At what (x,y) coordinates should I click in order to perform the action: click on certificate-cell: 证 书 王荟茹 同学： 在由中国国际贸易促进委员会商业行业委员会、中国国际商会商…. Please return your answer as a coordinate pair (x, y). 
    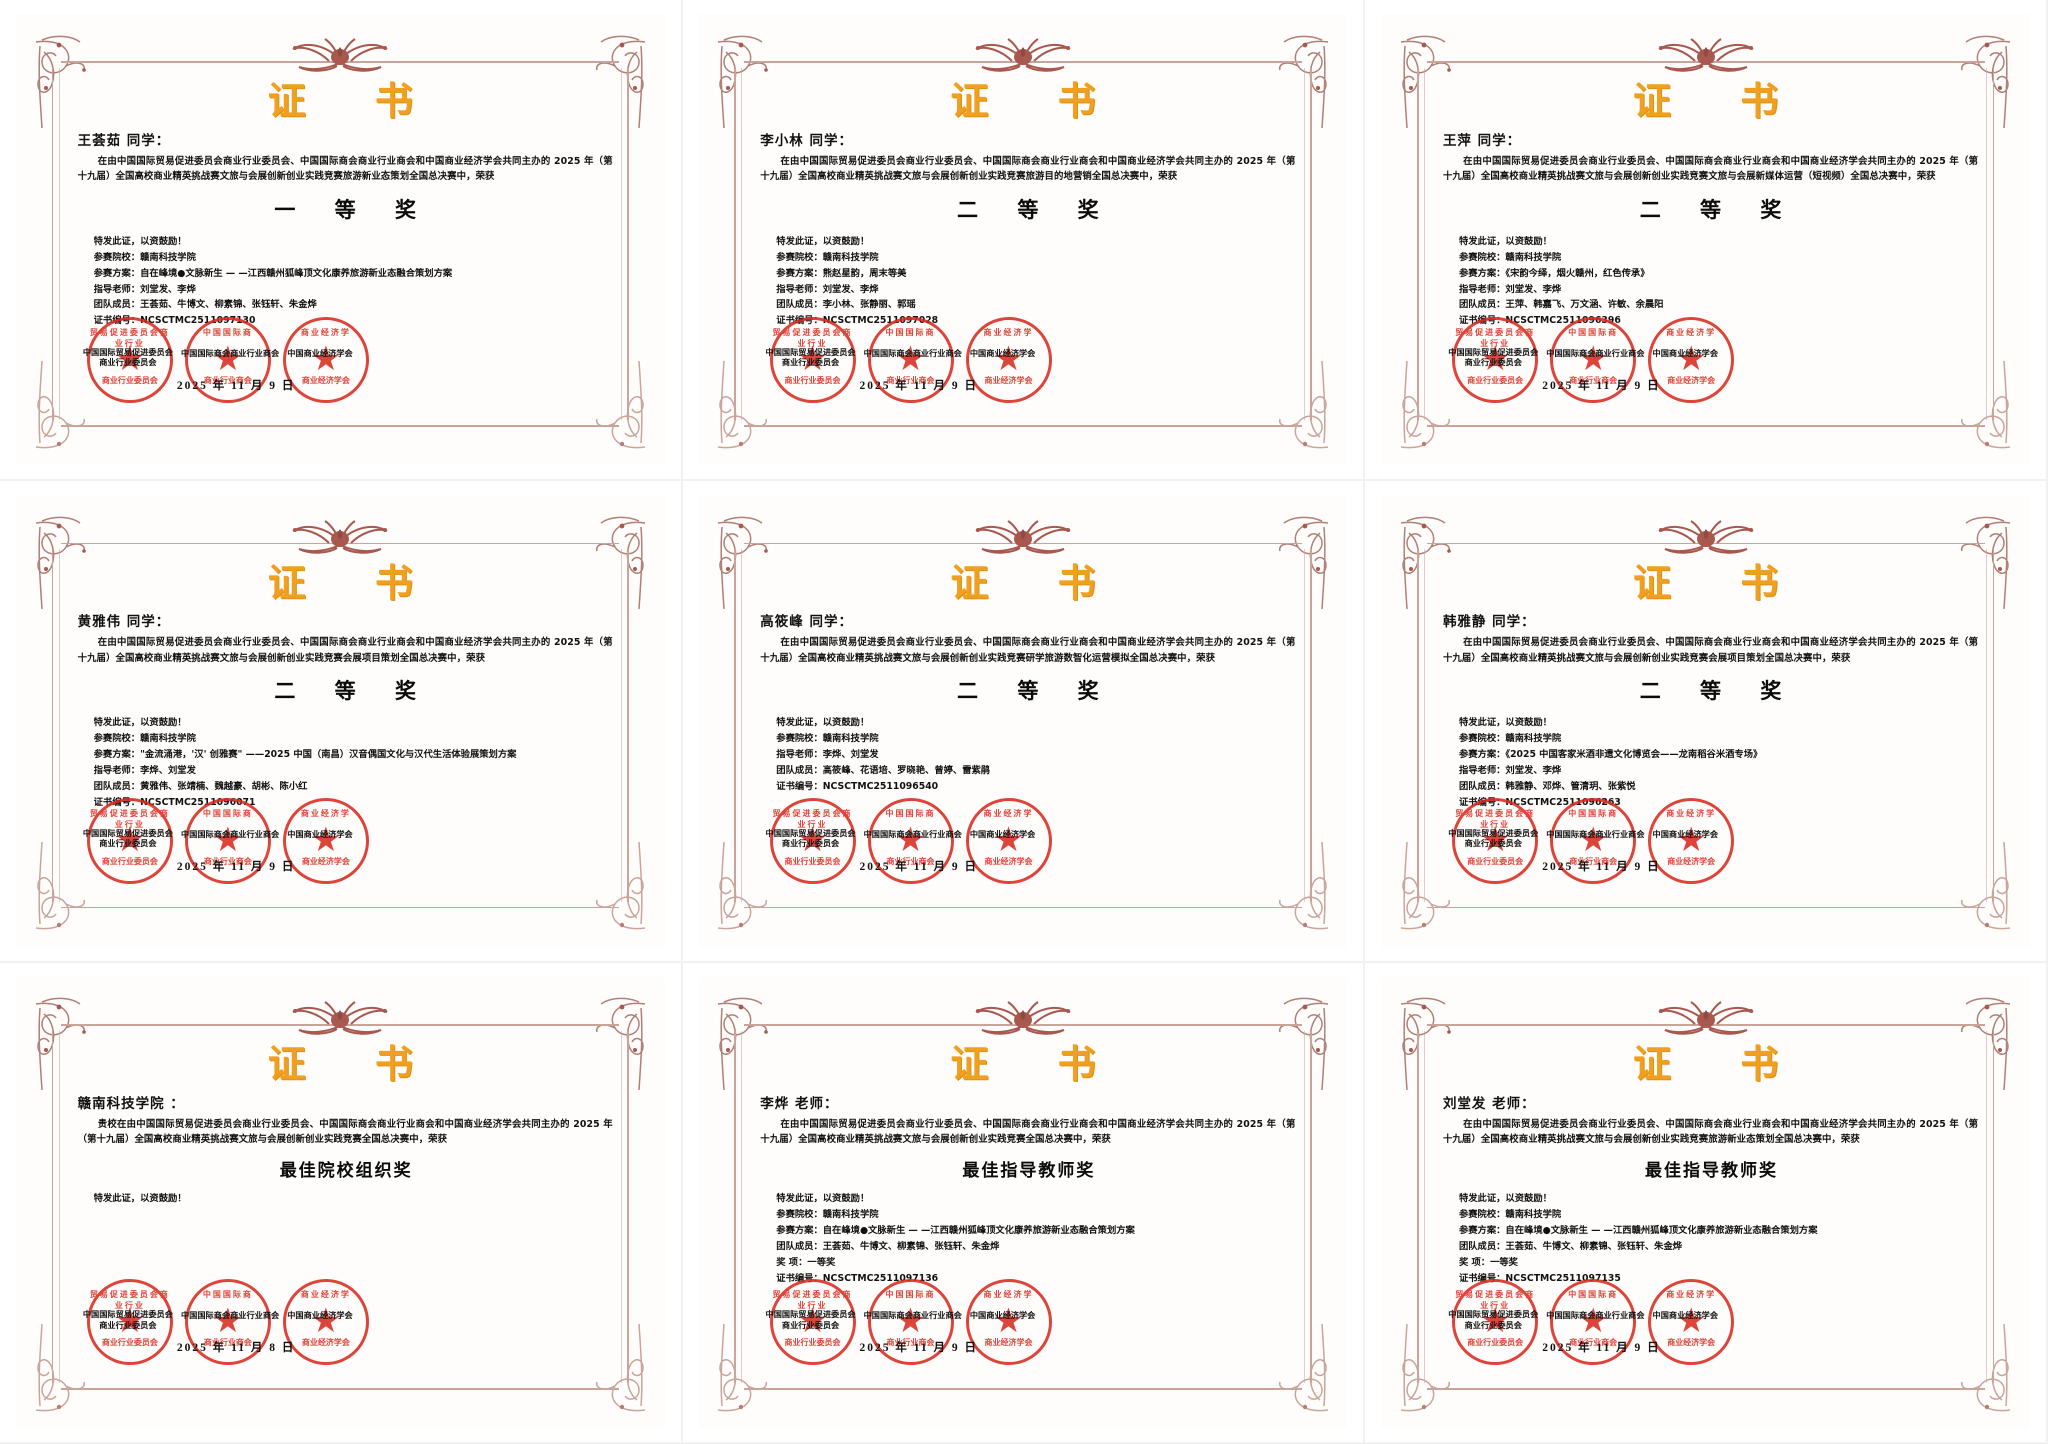
    Looking at the image, I should click on (341, 241).